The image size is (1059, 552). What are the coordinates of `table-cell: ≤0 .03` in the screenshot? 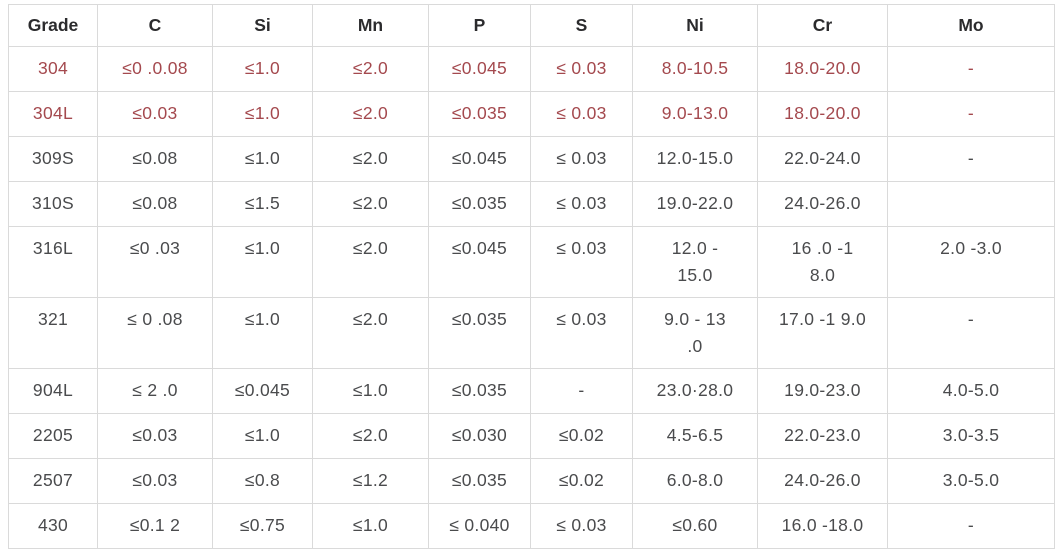 It's located at (155, 262).